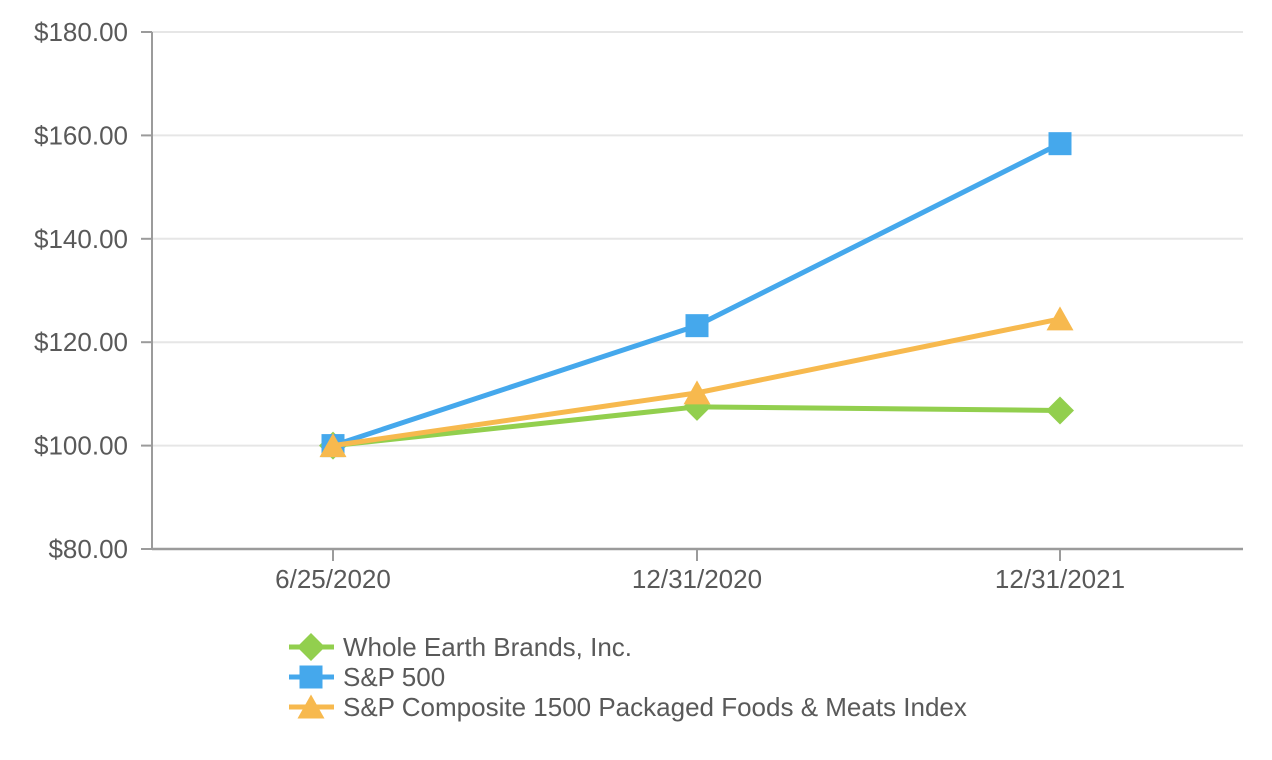  Describe the element at coordinates (81, 446) in the screenshot. I see `y-axis-label: $100.00` at that location.